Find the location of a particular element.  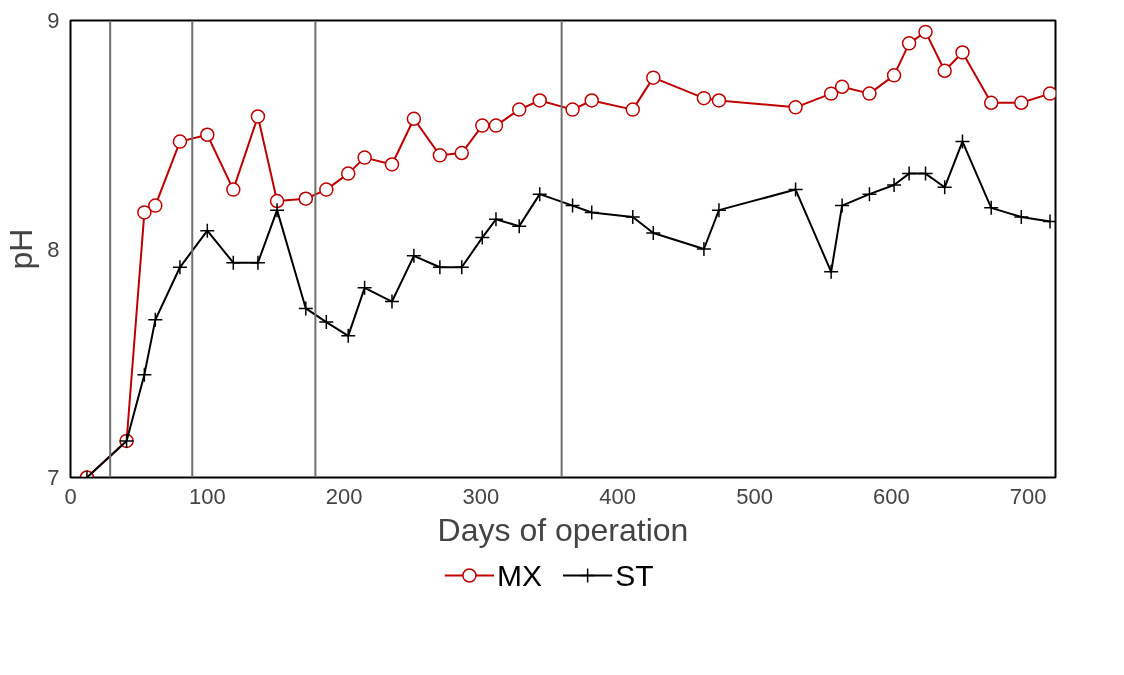

y-tick-label: 8 is located at coordinates (53, 249).